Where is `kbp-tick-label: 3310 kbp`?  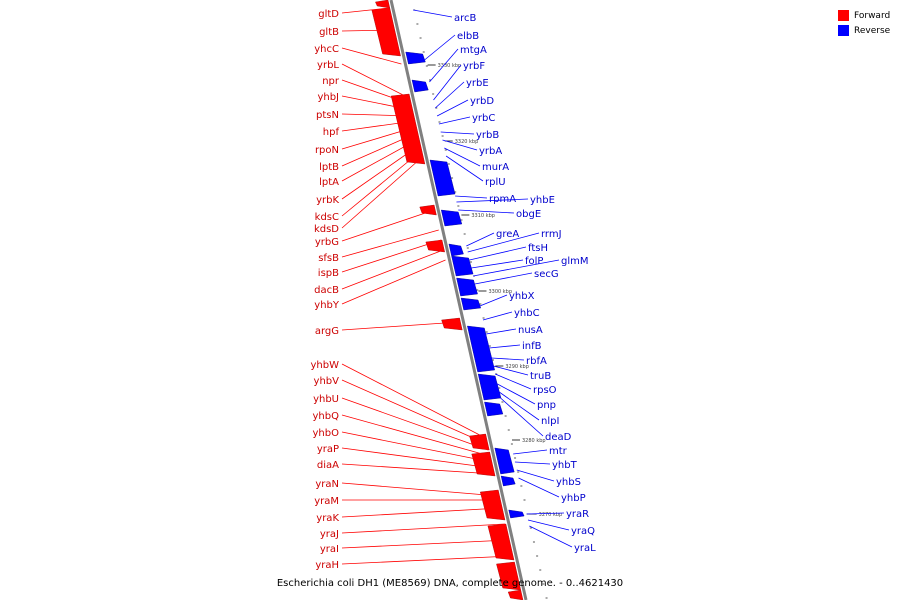
kbp-tick-label: 3310 kbp is located at coordinates (483, 216).